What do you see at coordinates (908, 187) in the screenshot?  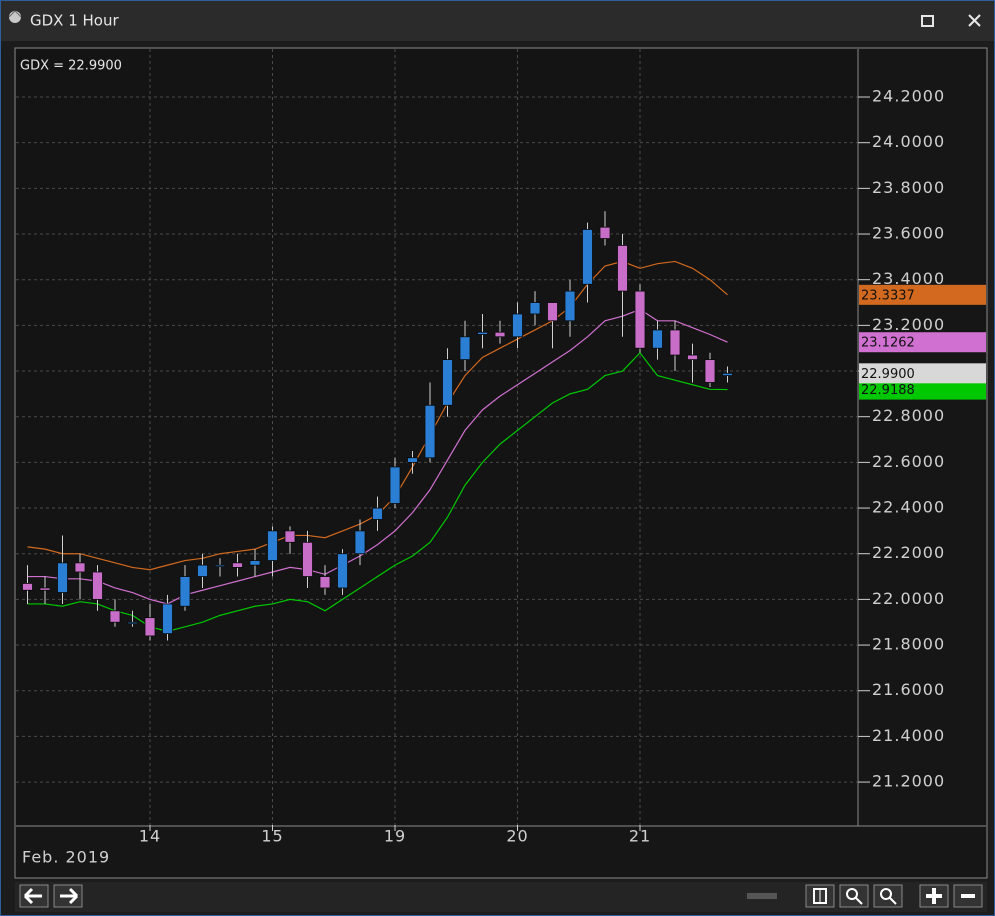 I see `y-tick-label: 23.8000` at bounding box center [908, 187].